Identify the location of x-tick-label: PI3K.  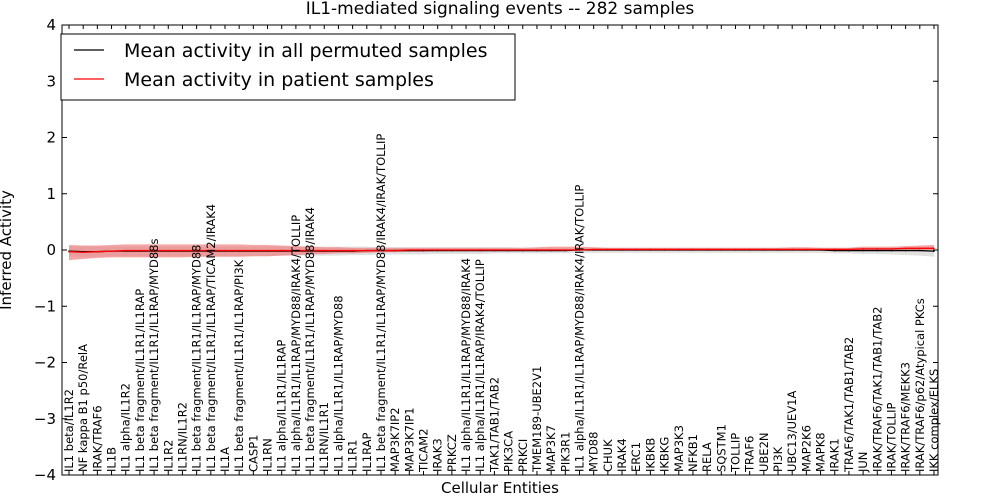
(778, 459).